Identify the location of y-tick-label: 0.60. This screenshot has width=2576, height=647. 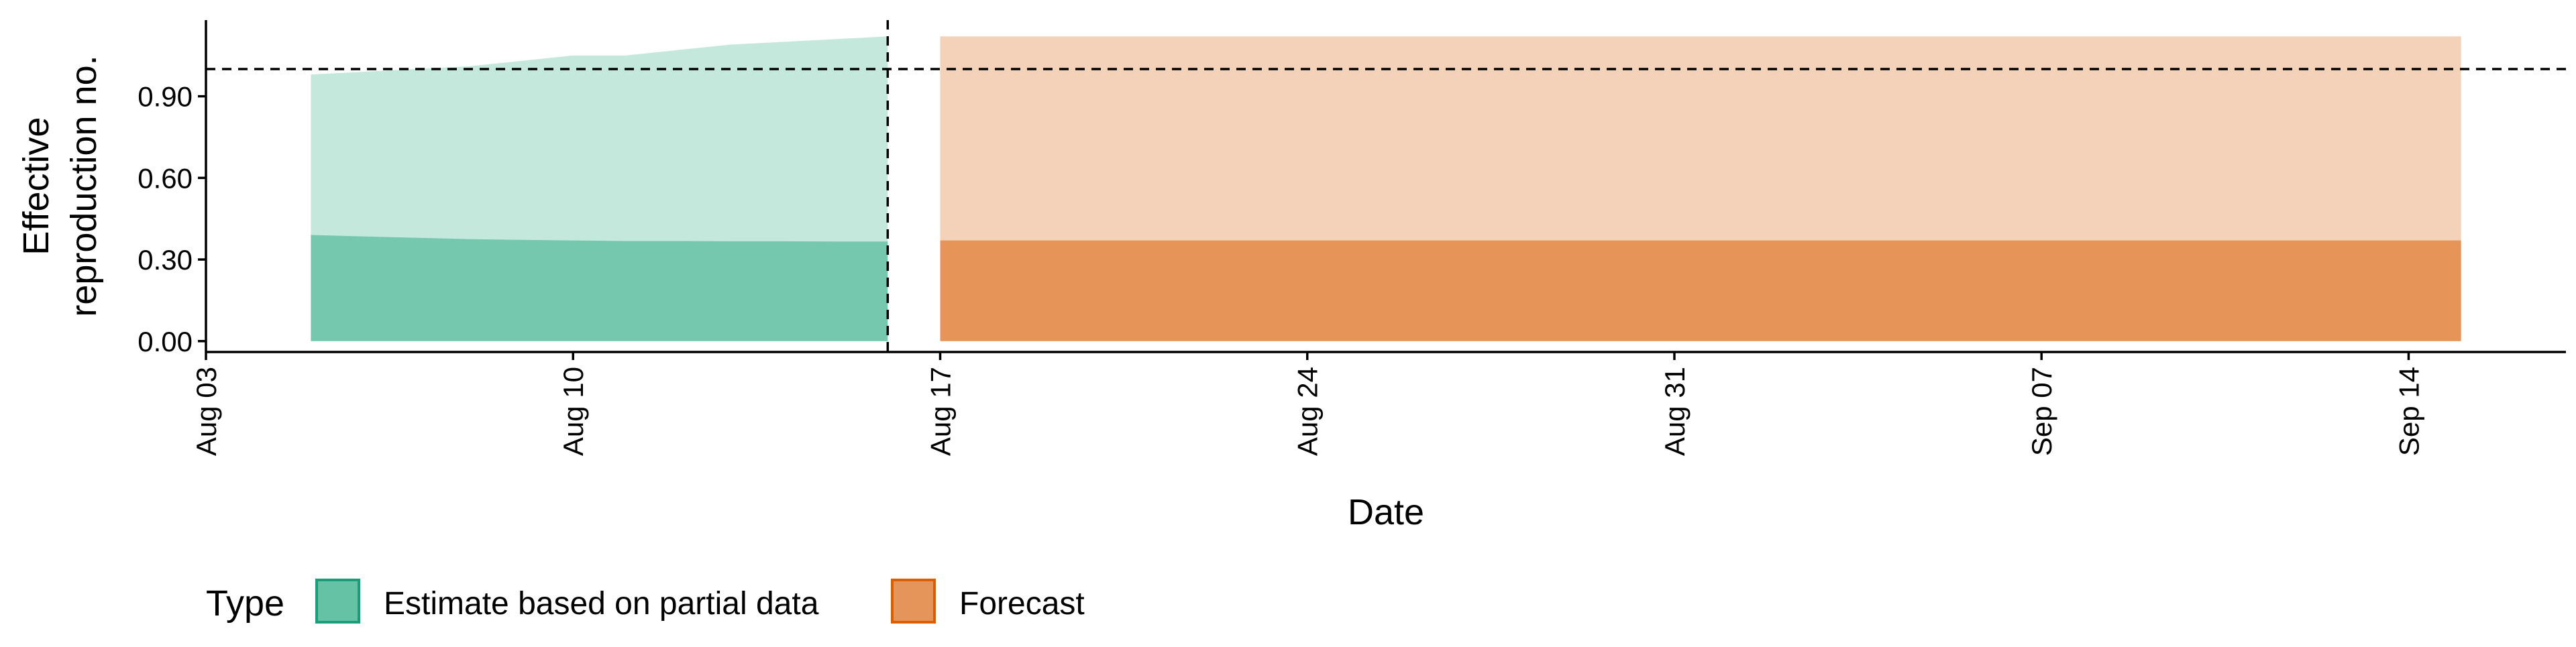
(165, 178).